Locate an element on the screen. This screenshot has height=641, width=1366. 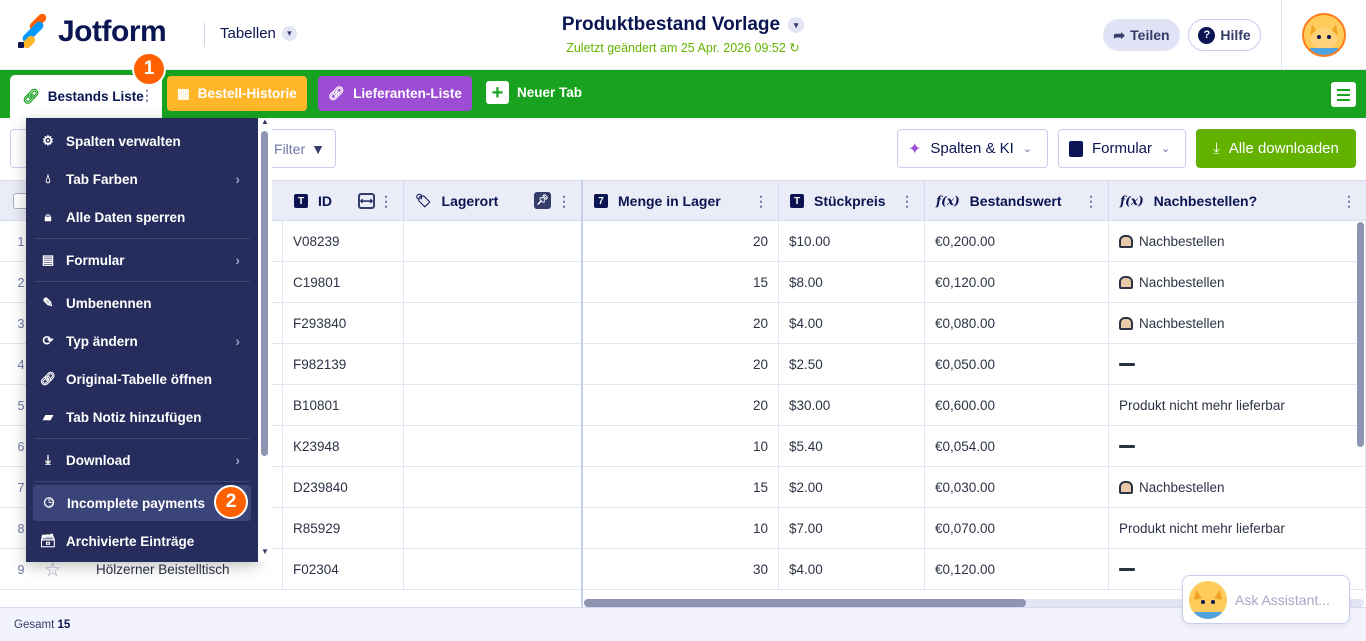
tables-dropdown: Tabellen ▾ is located at coordinates (258, 33).